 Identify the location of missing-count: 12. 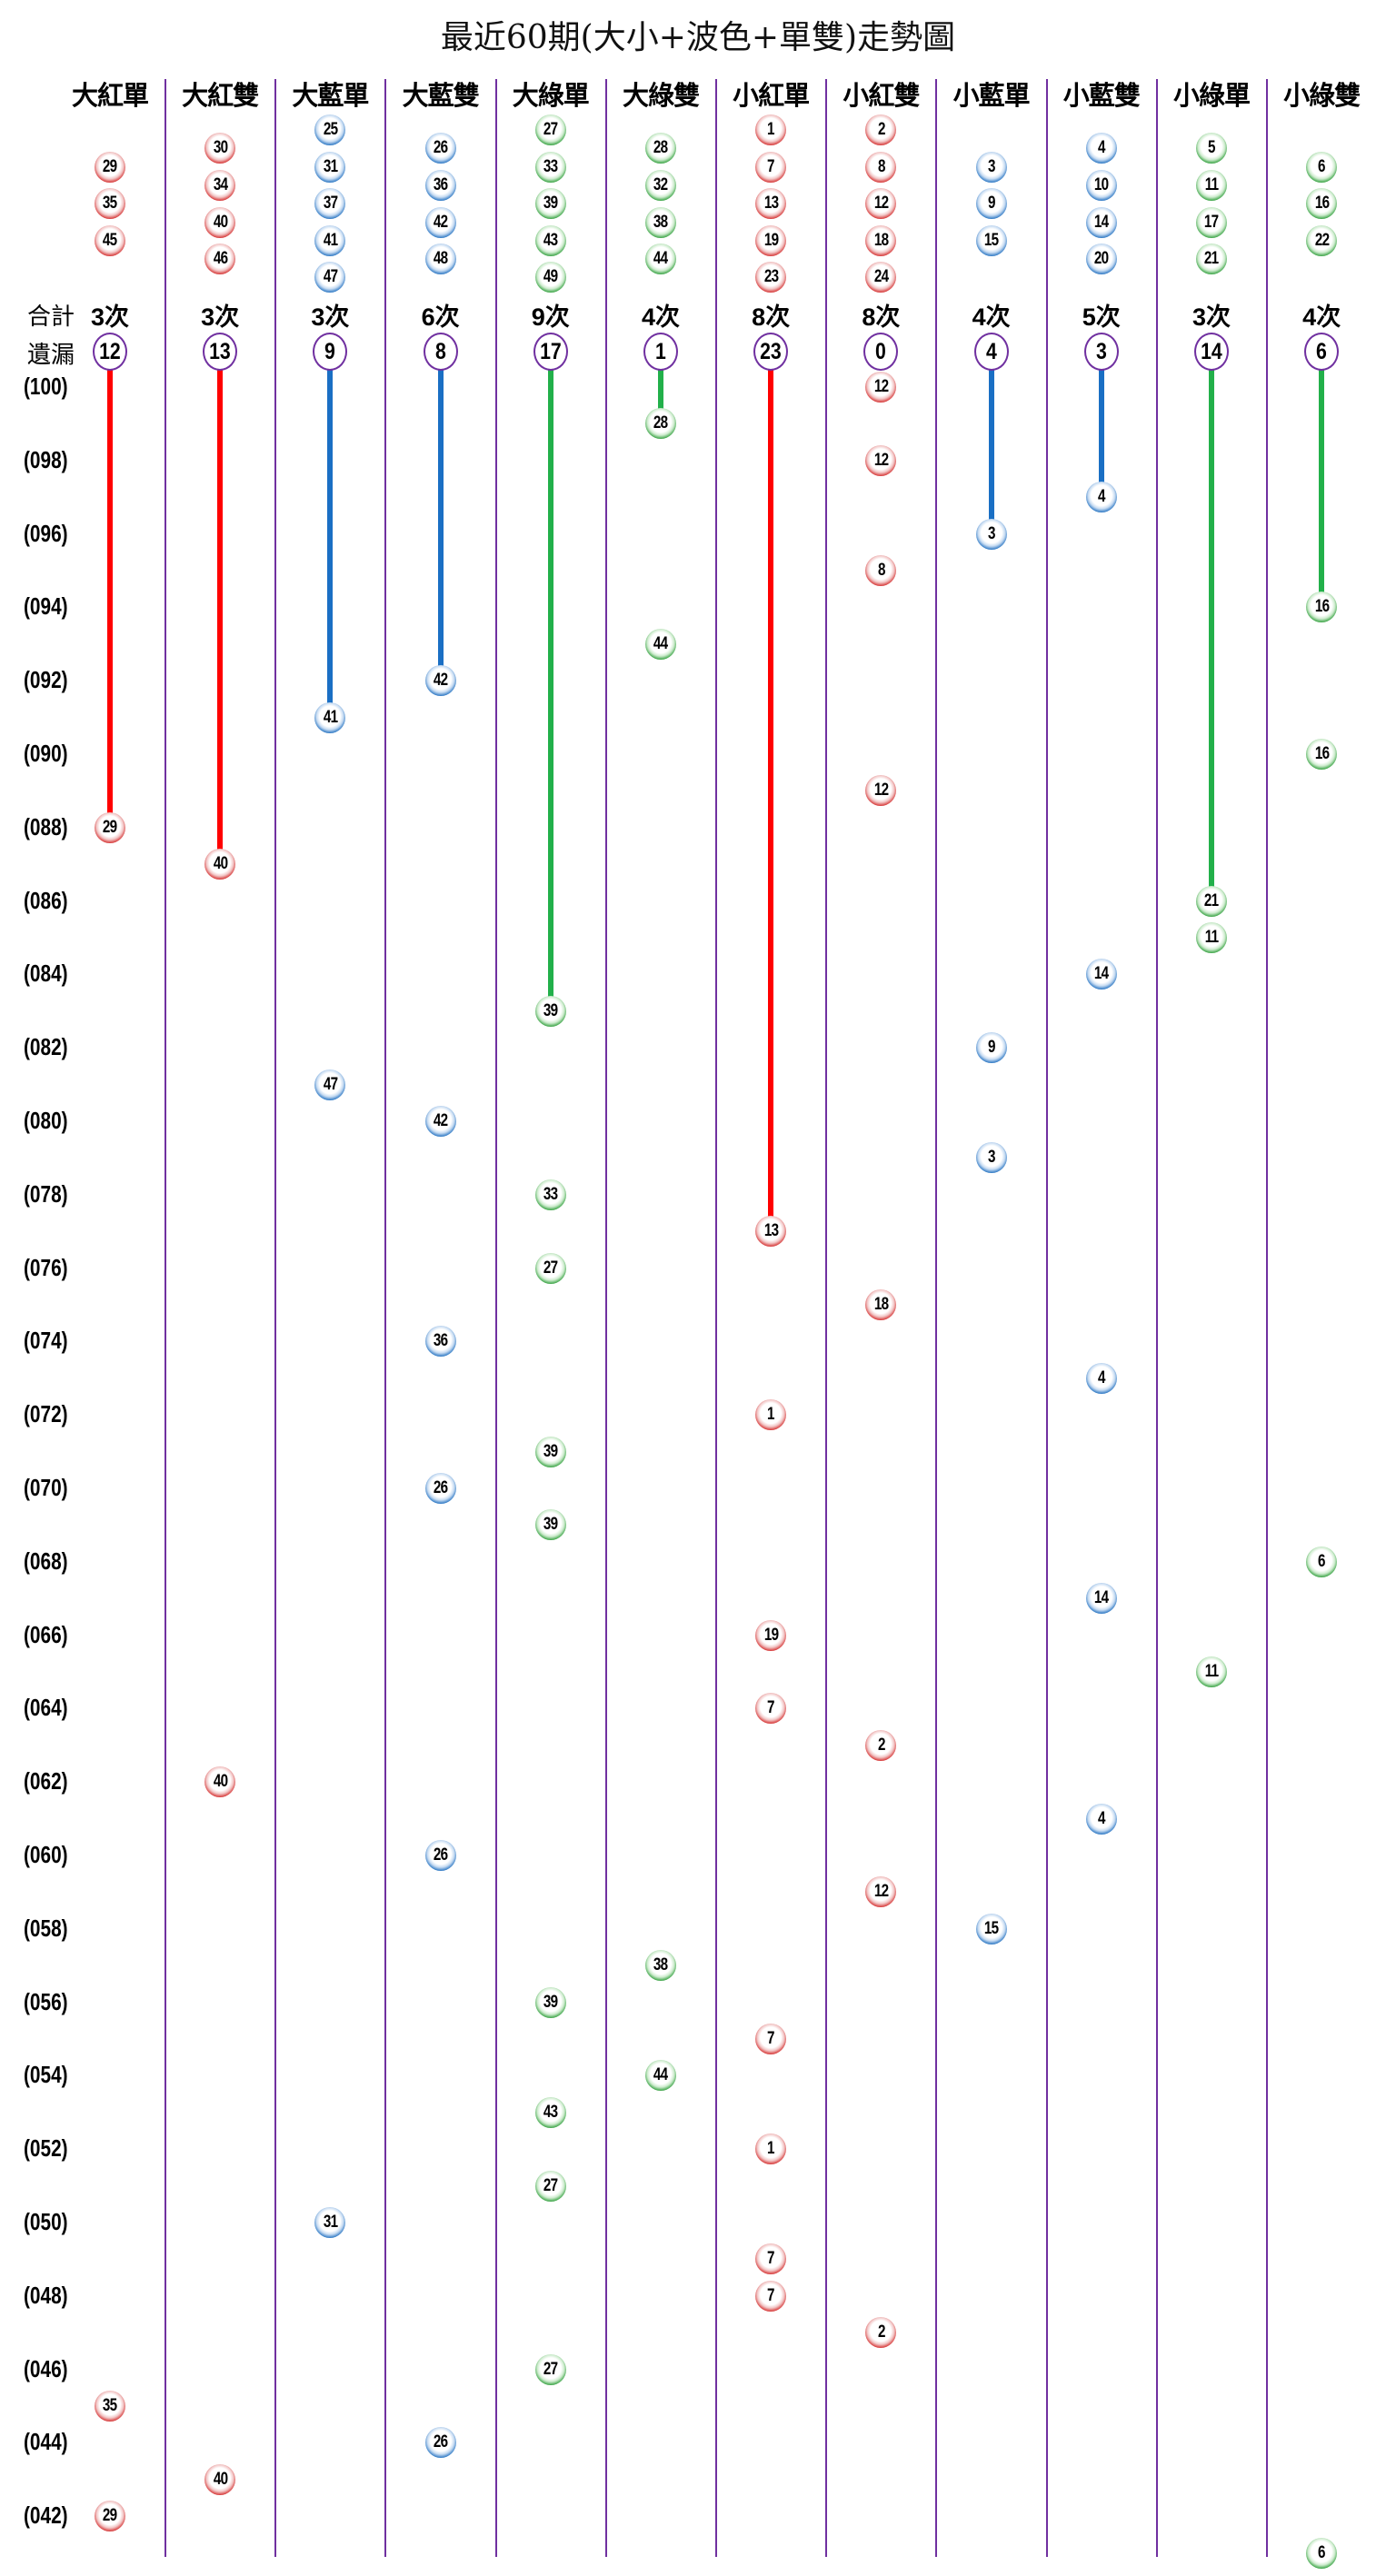
(110, 352).